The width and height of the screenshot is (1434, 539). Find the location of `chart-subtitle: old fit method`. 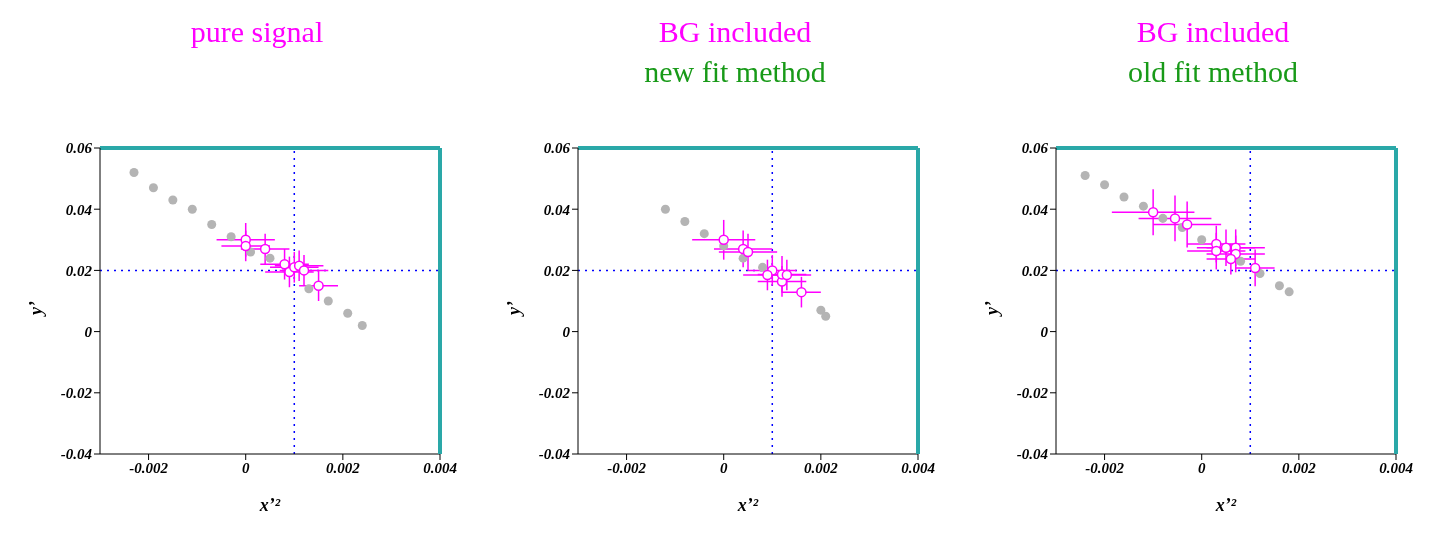

chart-subtitle: old fit method is located at coordinates (1213, 72).